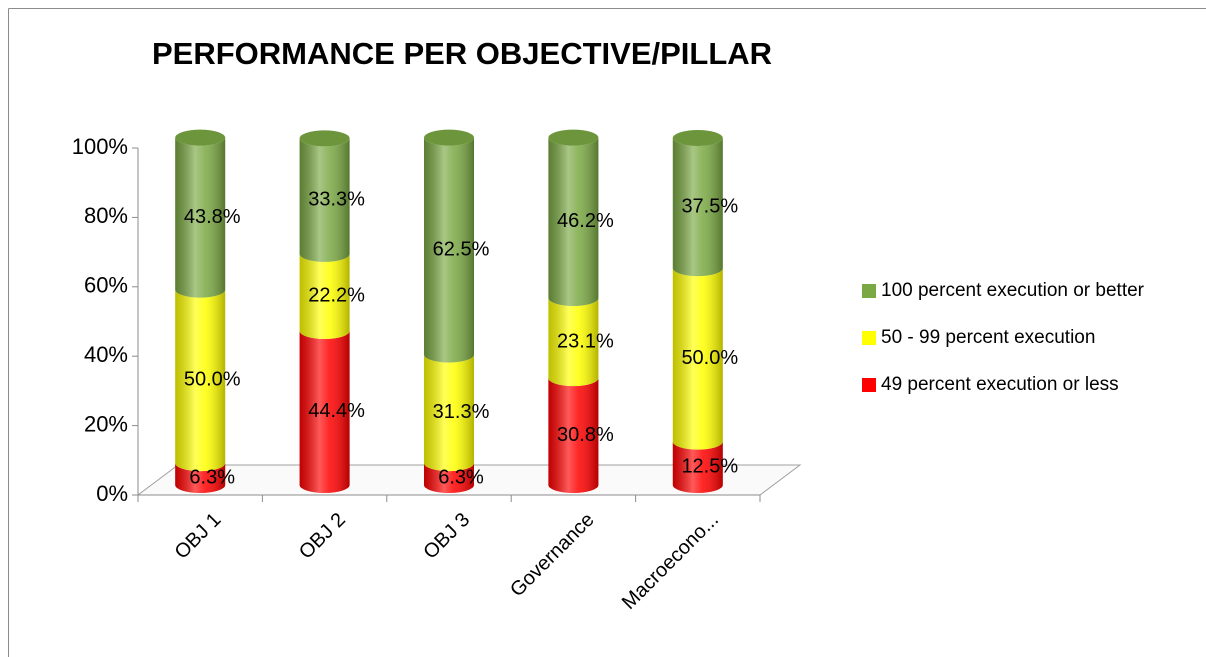 Image resolution: width=1206 pixels, height=657 pixels. Describe the element at coordinates (585, 435) in the screenshot. I see `data-label: 30.8%` at that location.